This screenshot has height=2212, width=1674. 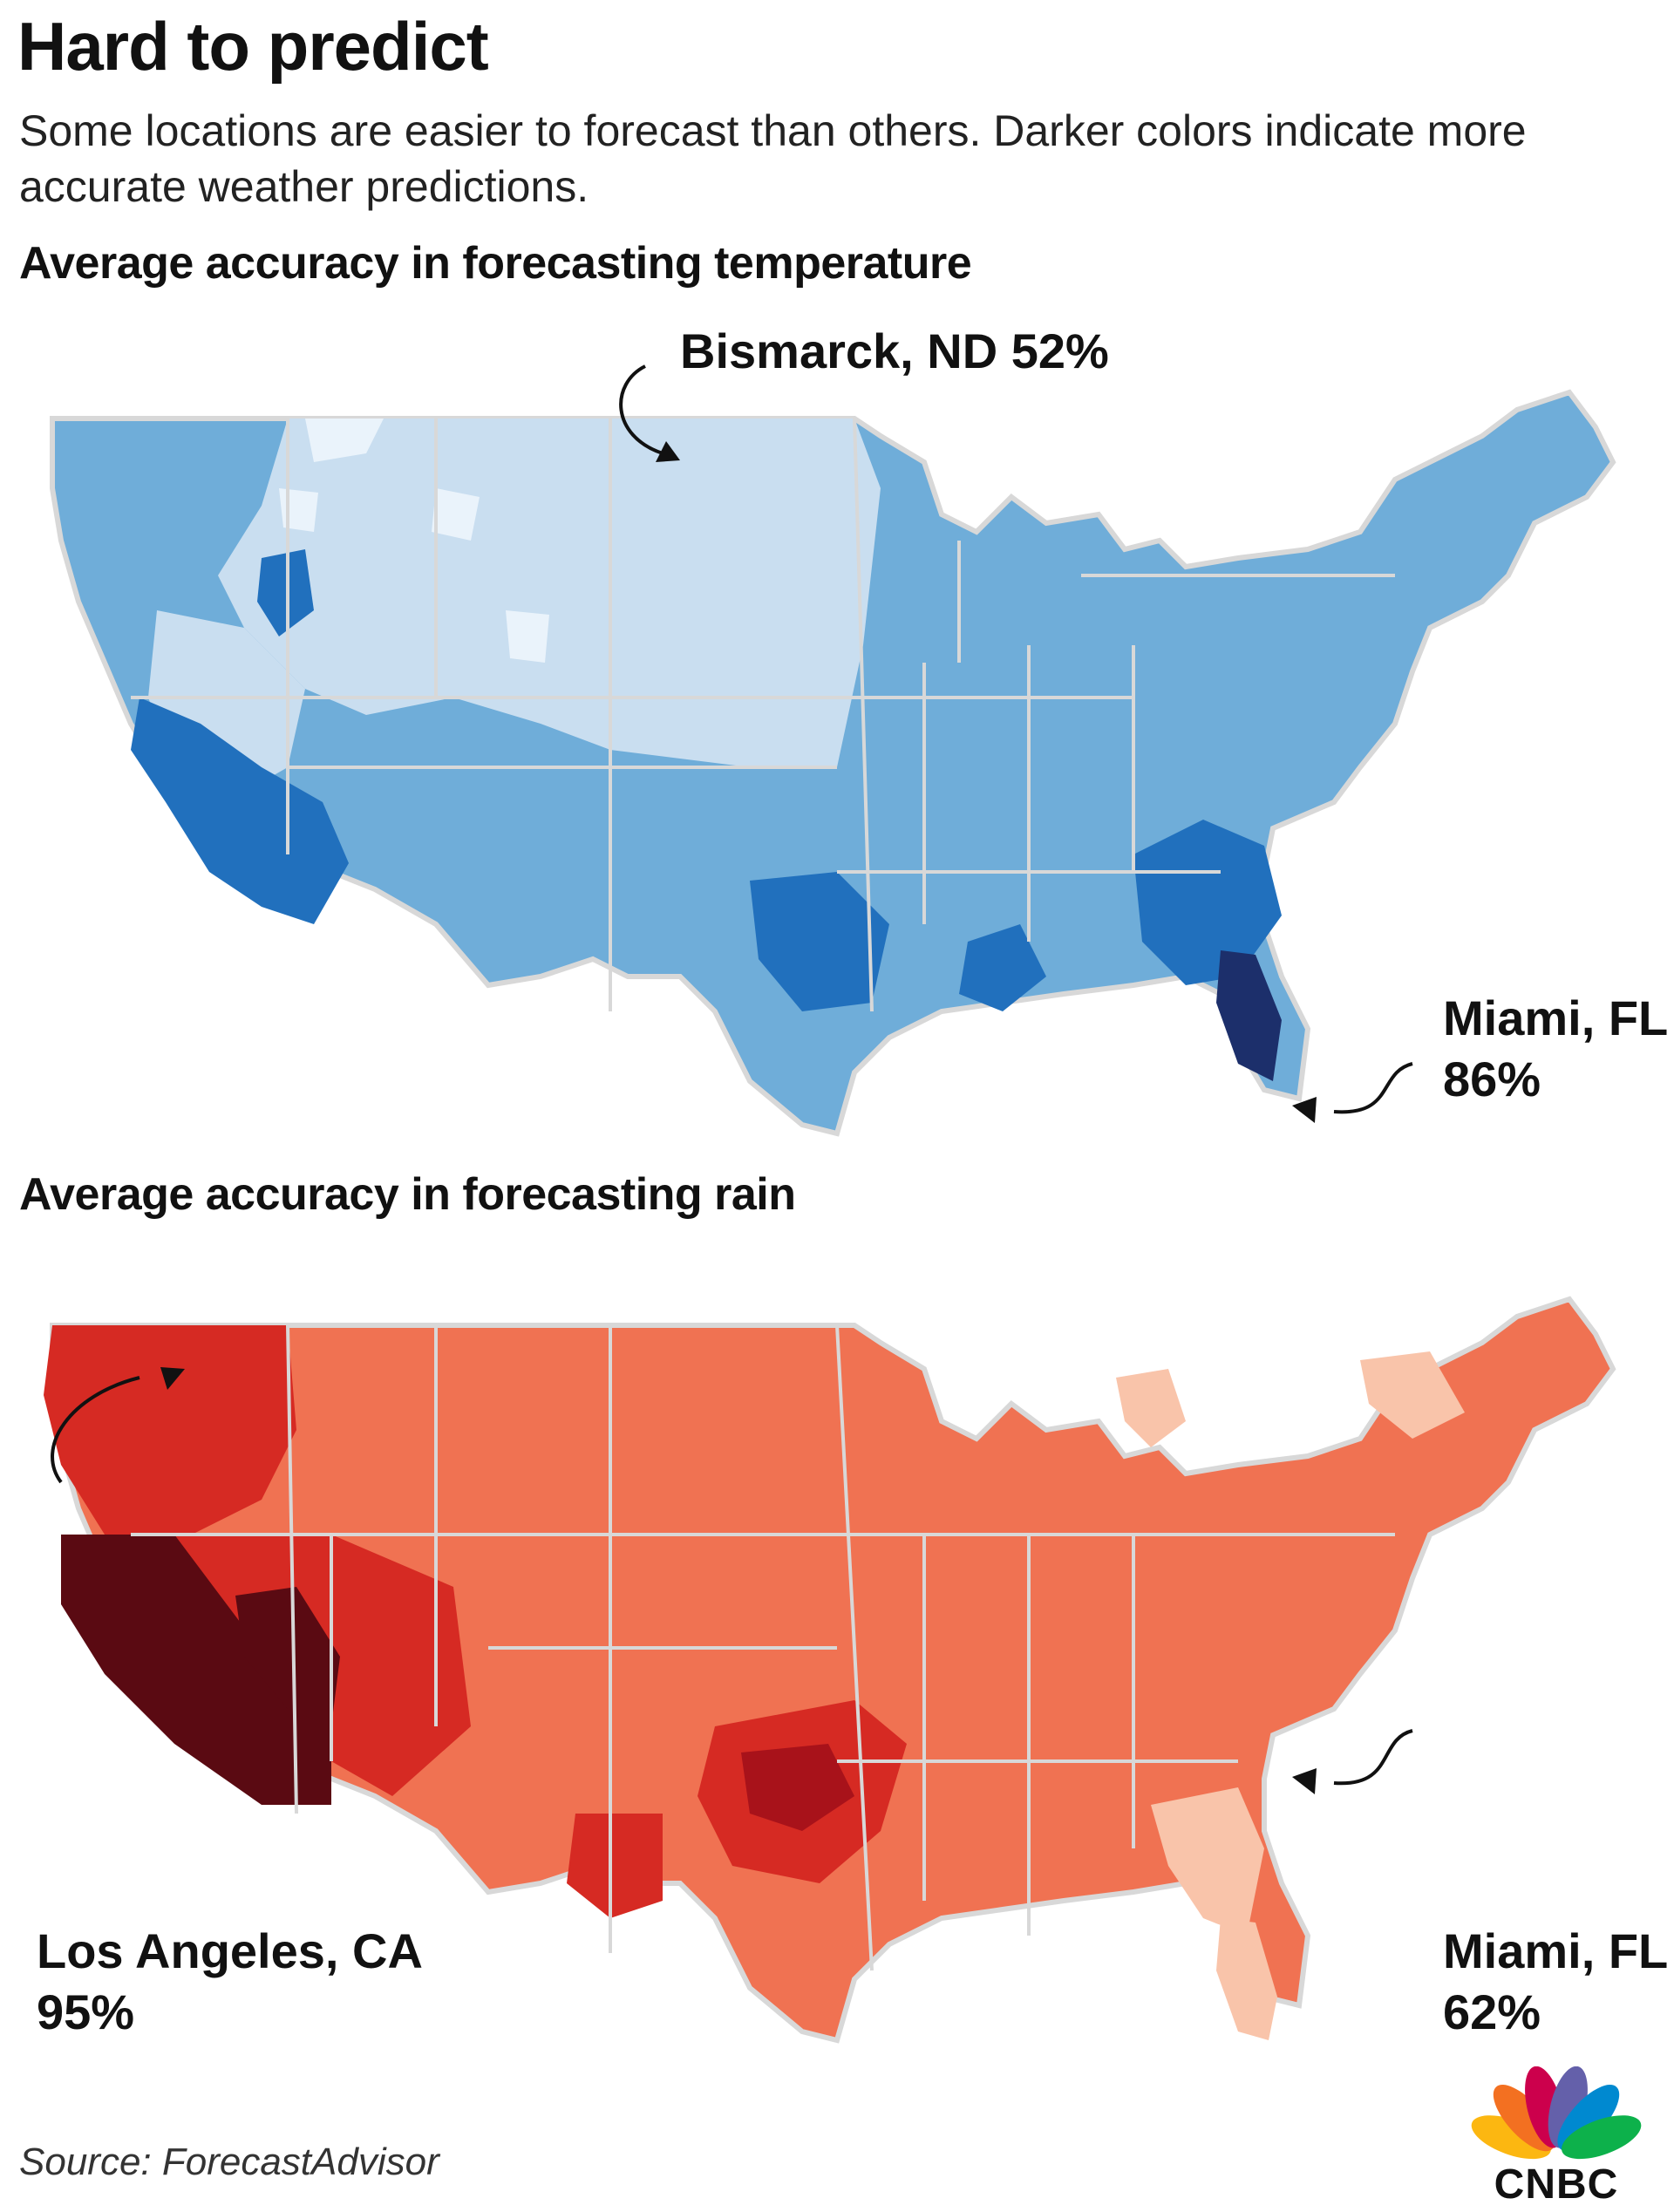 What do you see at coordinates (229, 2162) in the screenshot?
I see `source-note: Source: ForecastAdvisor` at bounding box center [229, 2162].